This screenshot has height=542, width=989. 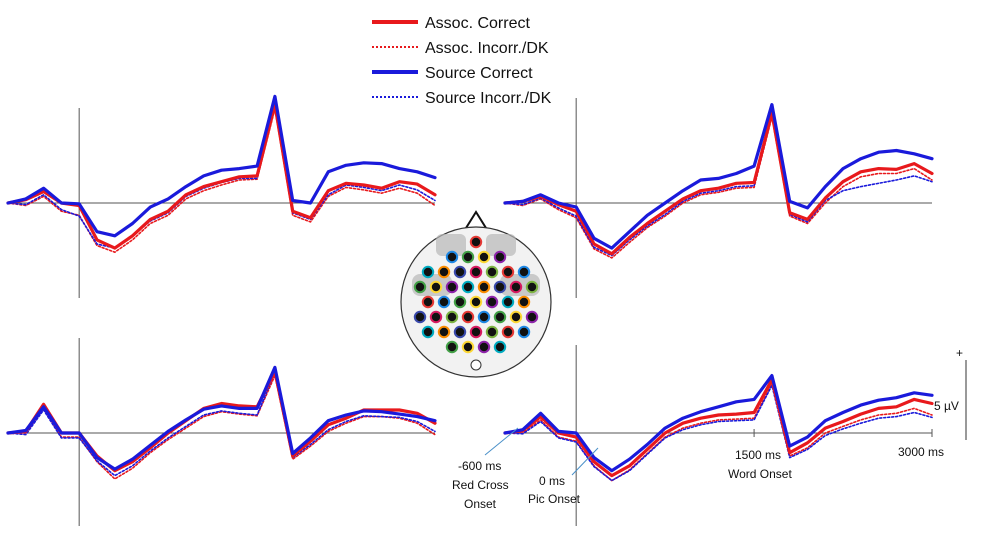 What do you see at coordinates (479, 73) in the screenshot?
I see `legend-label-source-correct: Source Correct` at bounding box center [479, 73].